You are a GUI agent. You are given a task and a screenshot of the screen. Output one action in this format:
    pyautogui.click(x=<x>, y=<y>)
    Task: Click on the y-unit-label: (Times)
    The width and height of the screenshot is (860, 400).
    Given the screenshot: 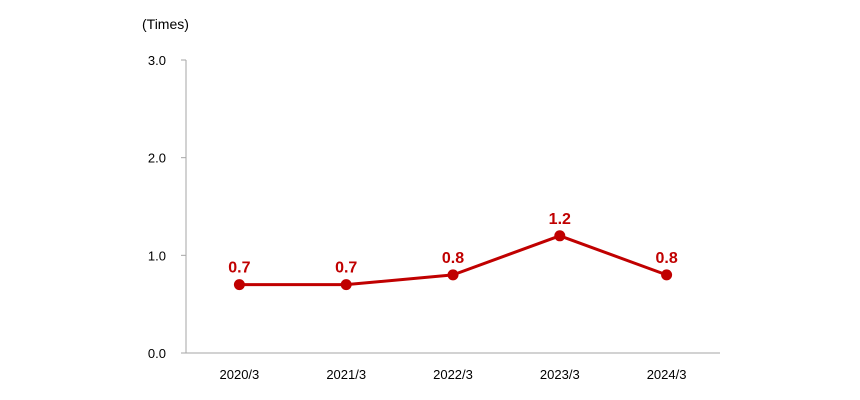 What is the action you would take?
    pyautogui.click(x=165, y=24)
    